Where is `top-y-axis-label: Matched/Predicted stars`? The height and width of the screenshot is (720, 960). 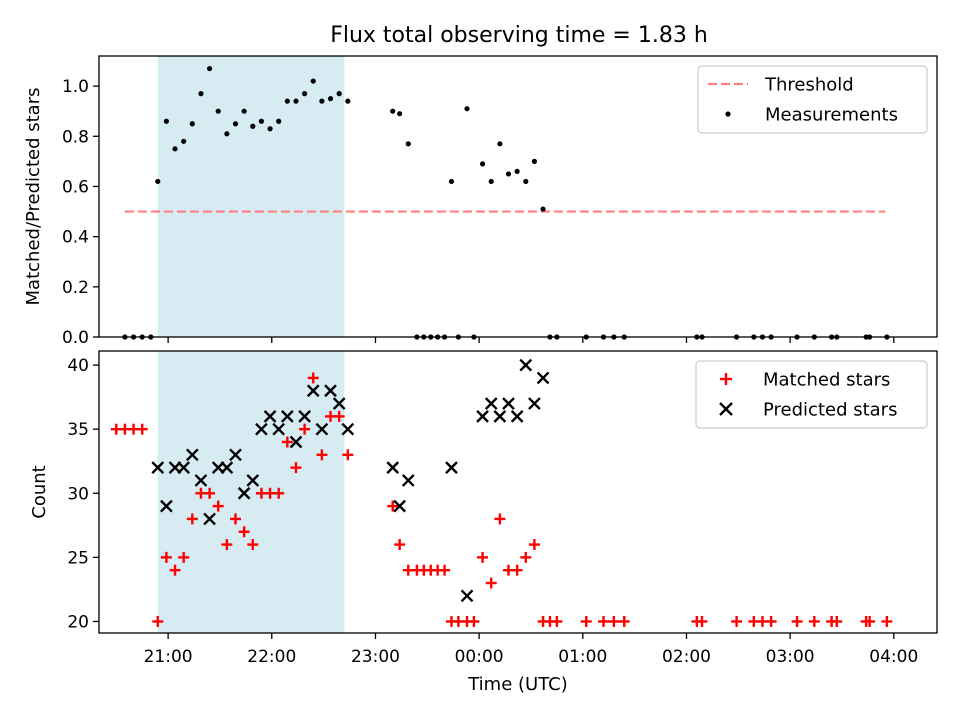
top-y-axis-label: Matched/Predicted stars is located at coordinates (33, 197).